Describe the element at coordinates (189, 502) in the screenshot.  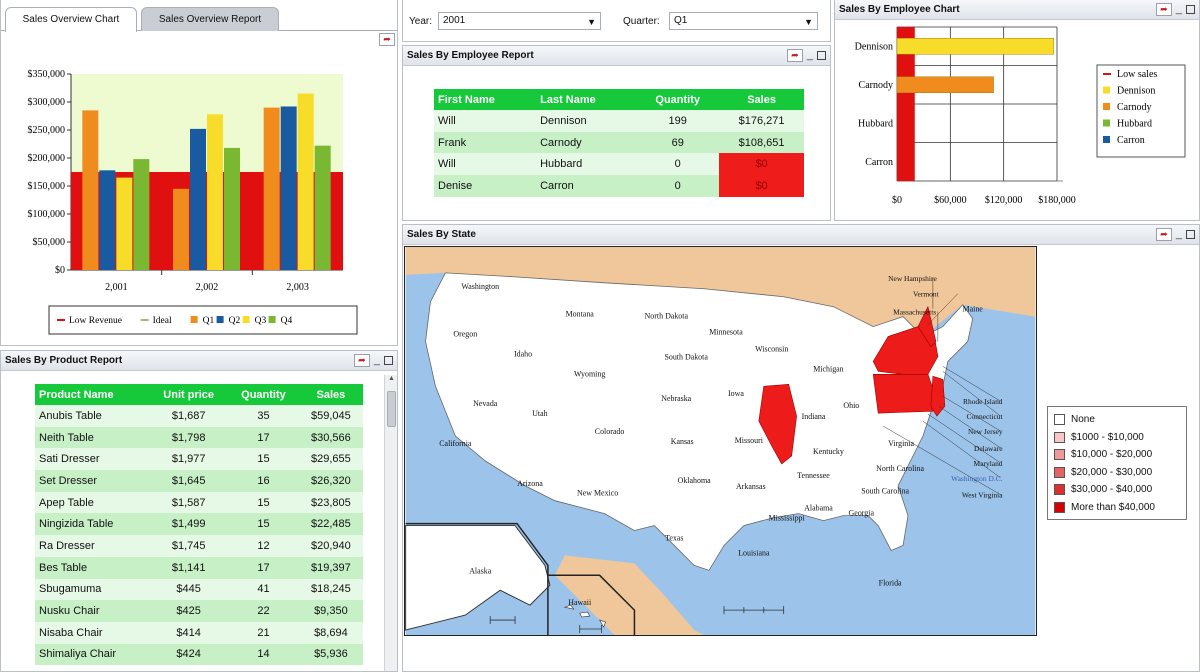
I see `table-cell: $1,587` at that location.